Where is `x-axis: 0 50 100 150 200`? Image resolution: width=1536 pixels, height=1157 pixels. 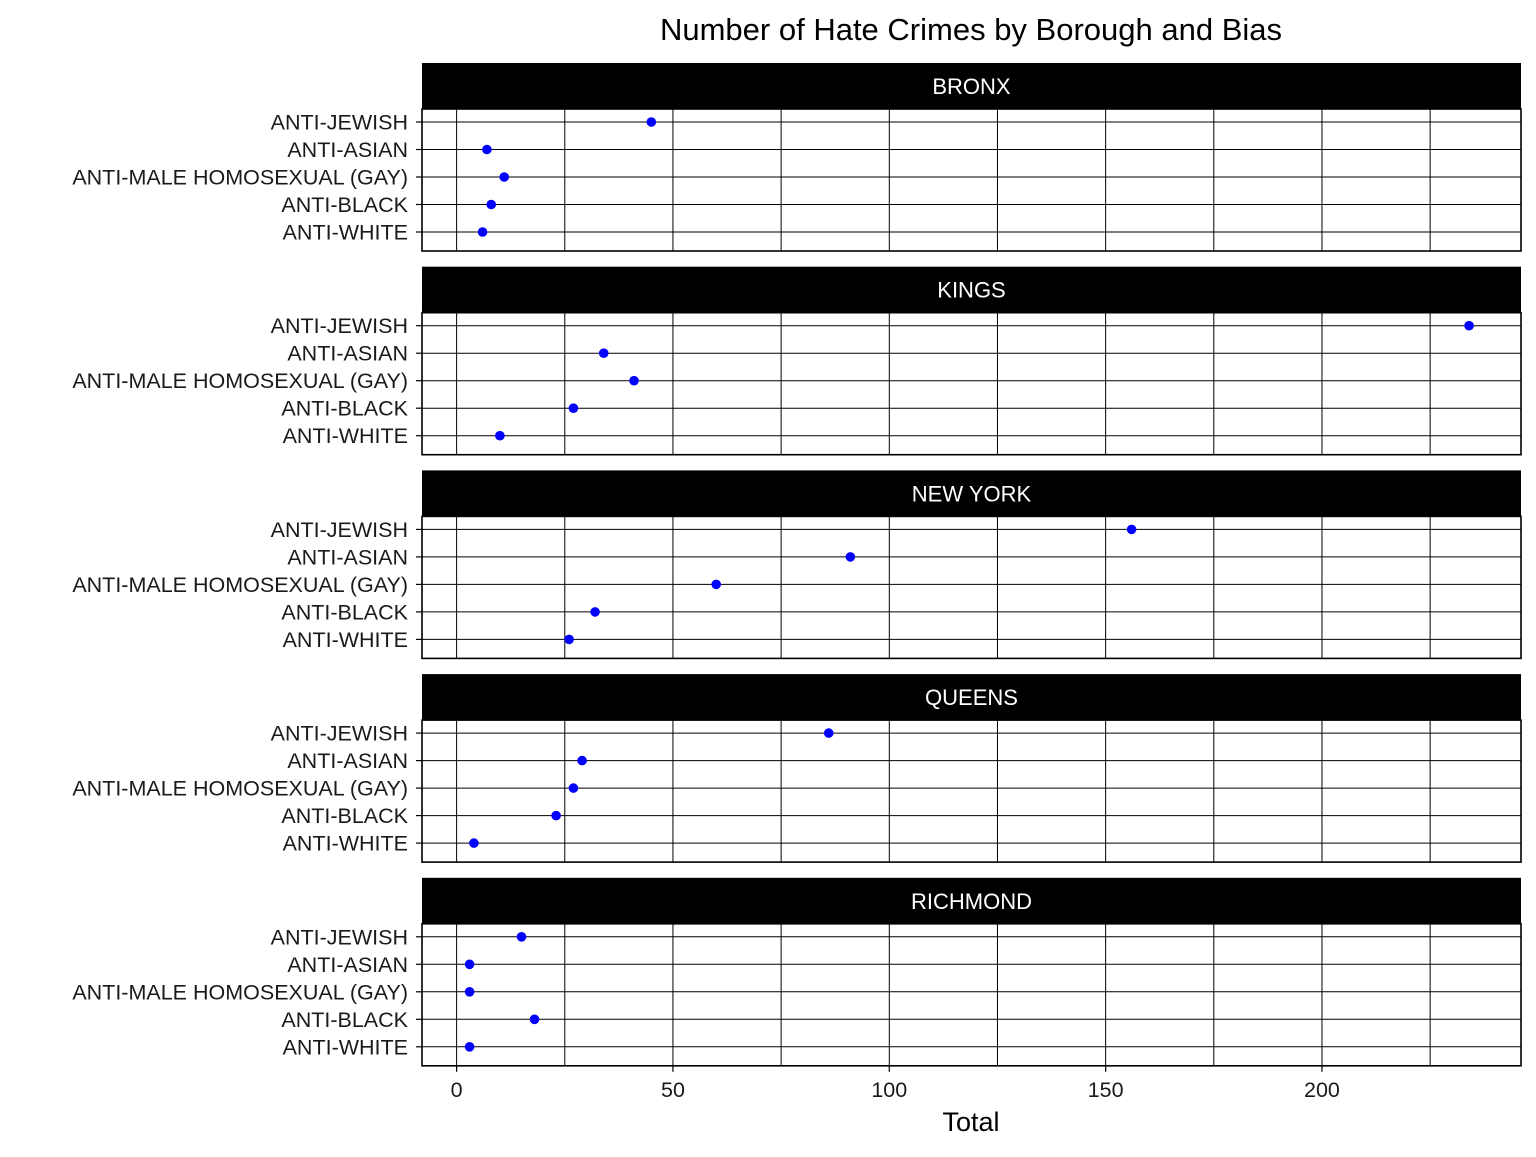
x-axis: 0 50 100 150 200 is located at coordinates (895, 1083).